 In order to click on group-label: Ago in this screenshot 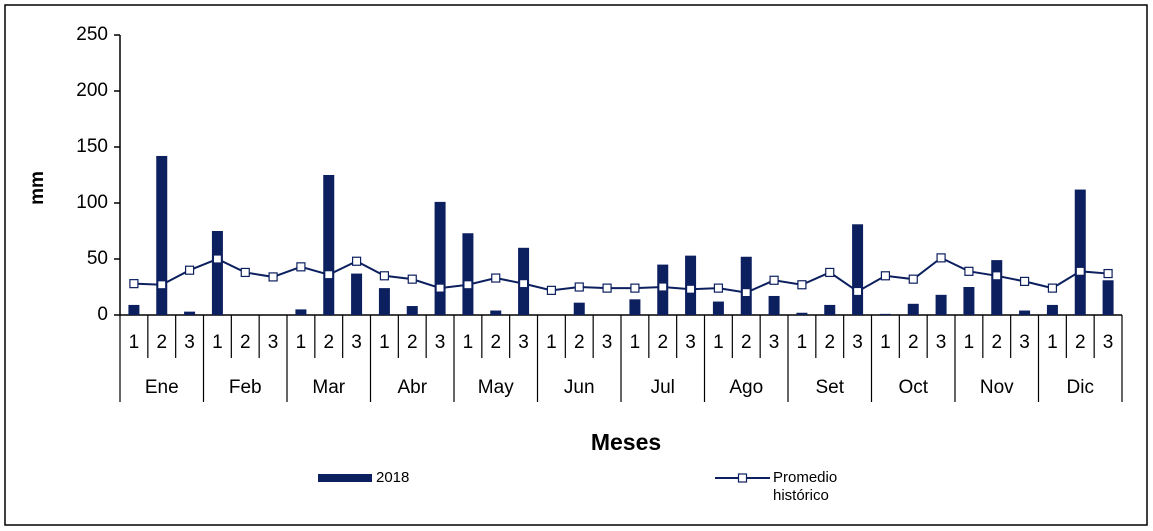, I will do `click(746, 387)`.